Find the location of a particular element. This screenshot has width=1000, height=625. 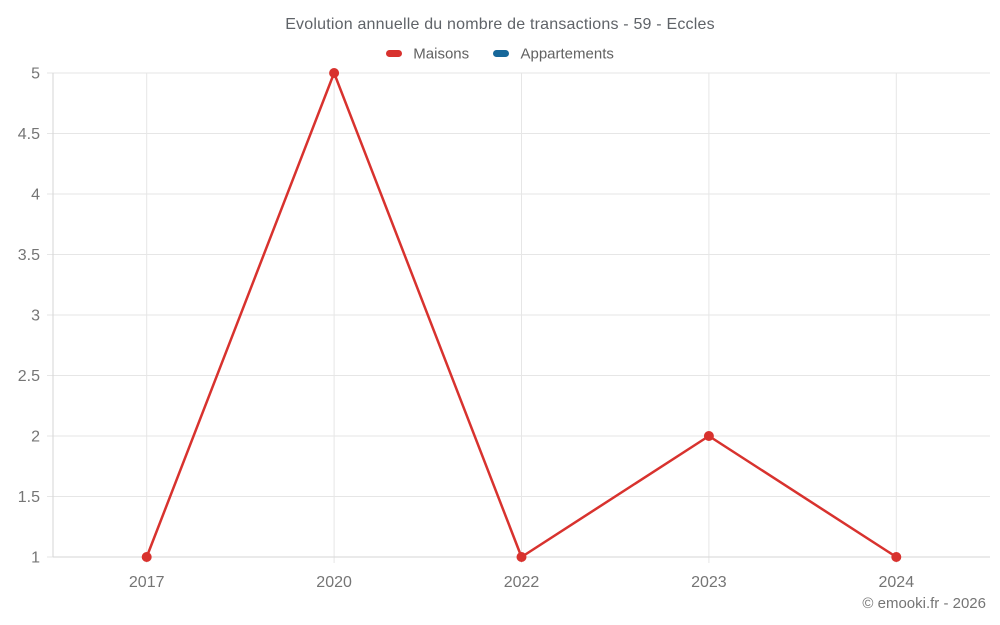

data-point-maisons-2020 is located at coordinates (334, 73).